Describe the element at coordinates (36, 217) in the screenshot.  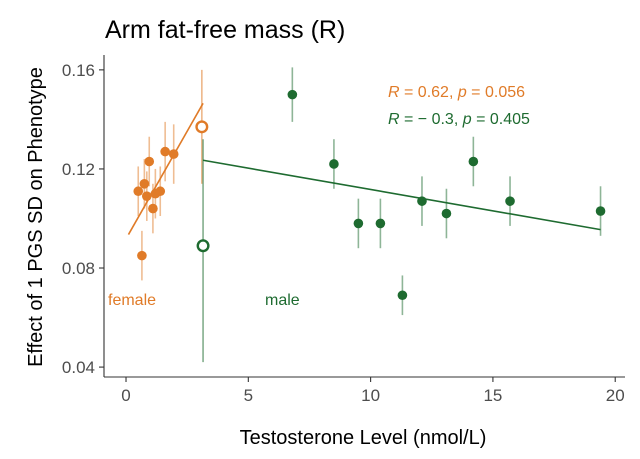
I see `y-axis-label: Effect of 1 PGS SD on Phenotype` at that location.